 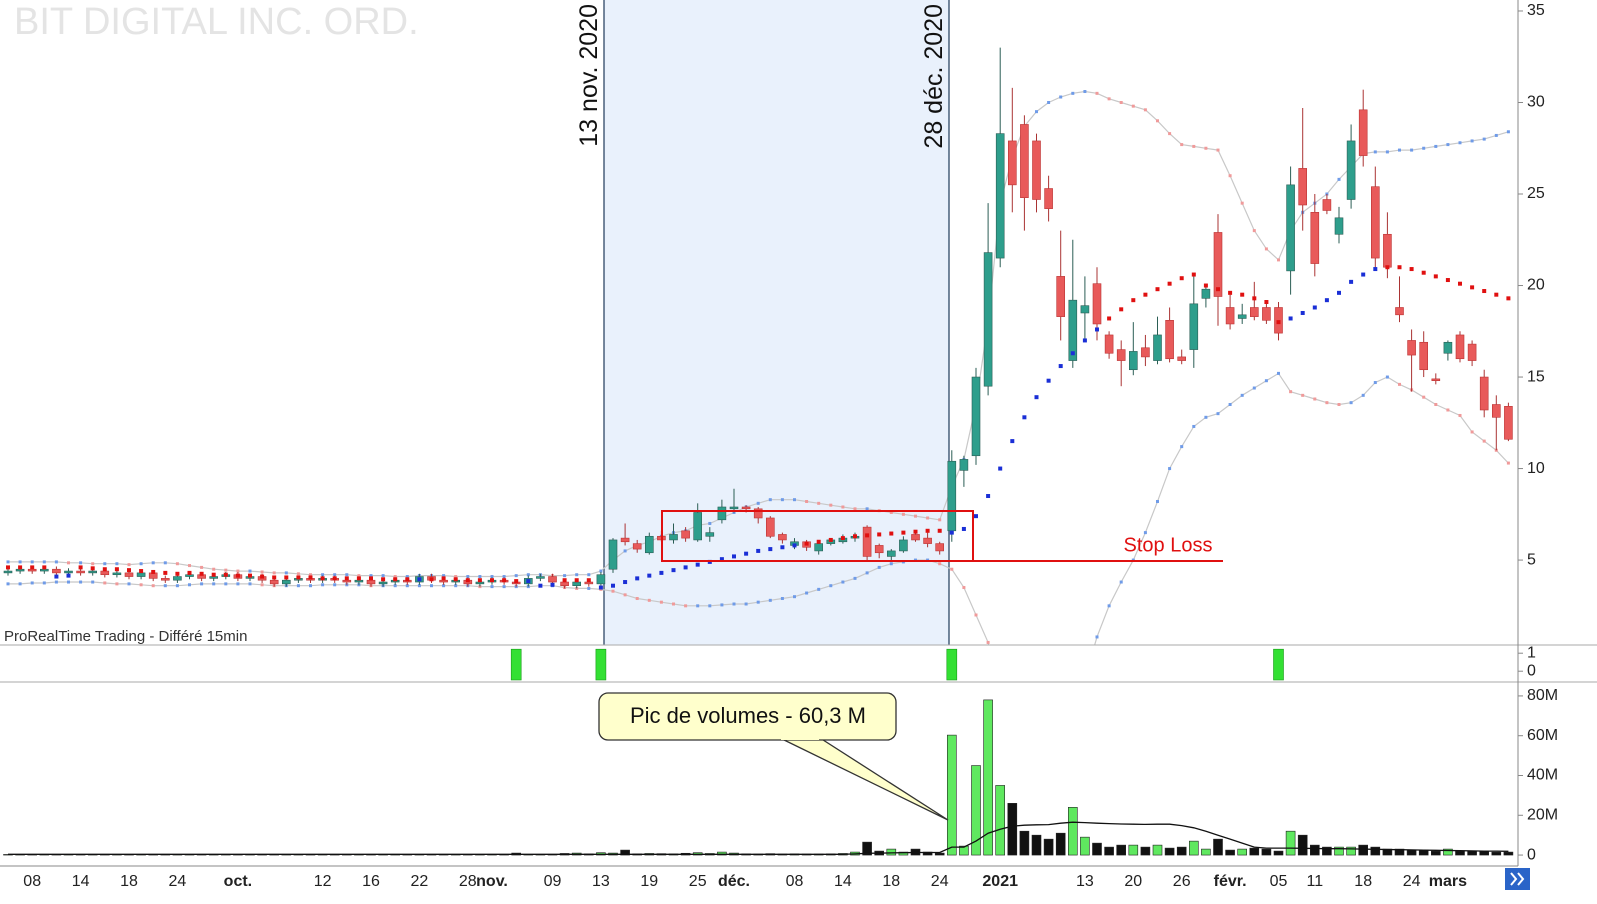 I want to click on scroll-button-bg, so click(x=1517, y=879).